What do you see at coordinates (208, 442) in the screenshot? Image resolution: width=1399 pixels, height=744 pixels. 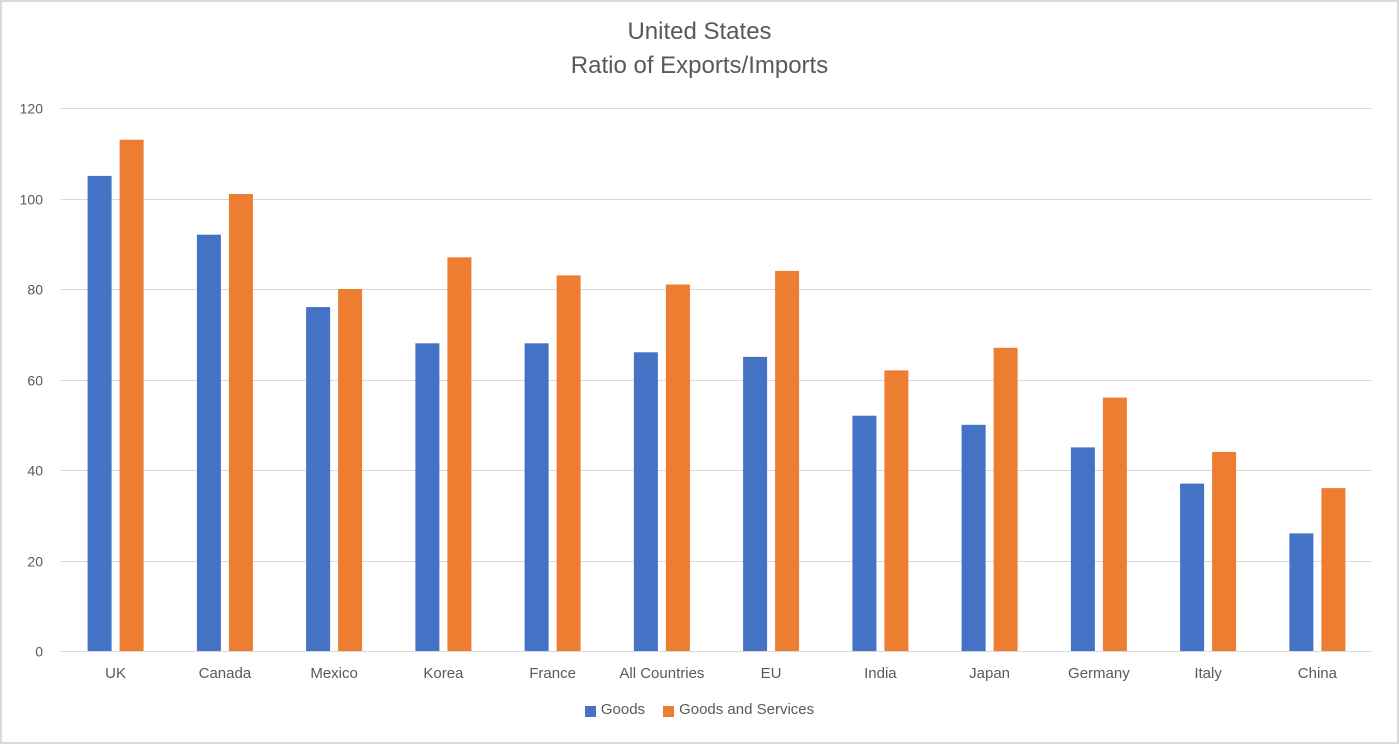 I see `bar-goods-canada` at bounding box center [208, 442].